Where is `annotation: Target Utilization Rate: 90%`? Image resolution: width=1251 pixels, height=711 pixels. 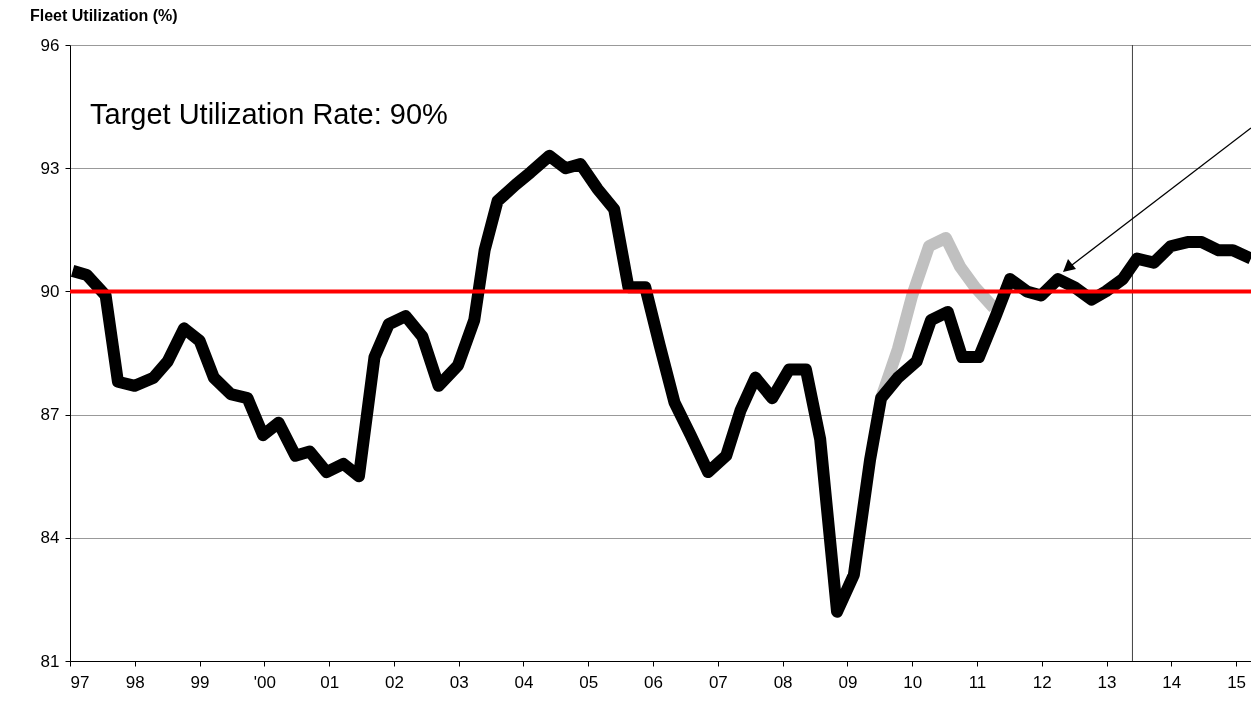
annotation: Target Utilization Rate: 90% is located at coordinates (269, 114).